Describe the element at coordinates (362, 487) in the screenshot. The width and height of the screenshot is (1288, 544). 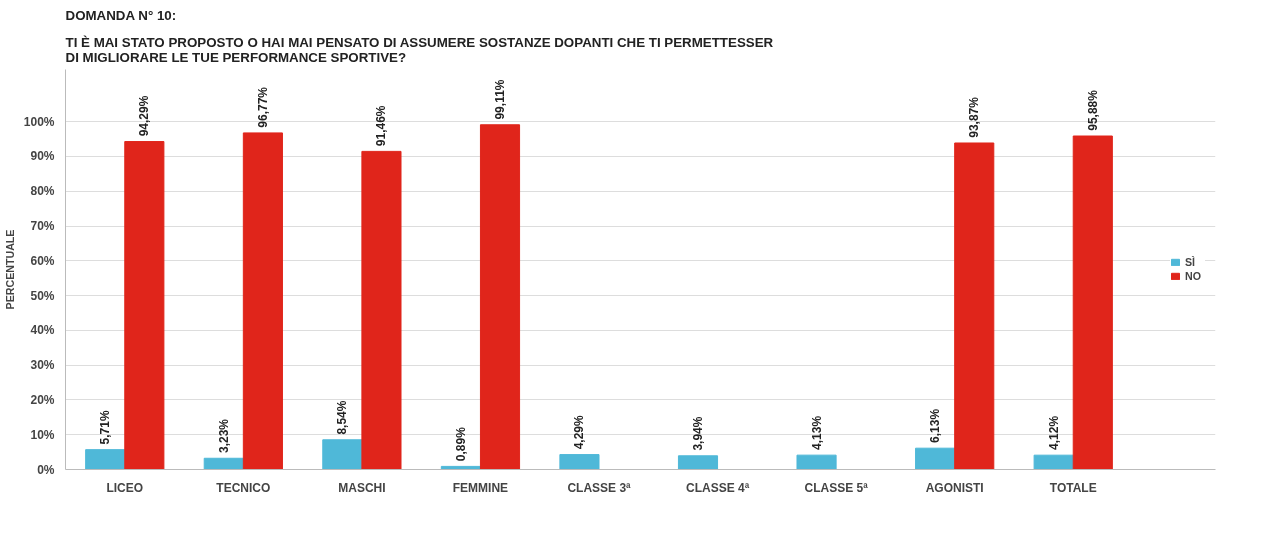
I see `x-tick-label: MASCHI` at that location.